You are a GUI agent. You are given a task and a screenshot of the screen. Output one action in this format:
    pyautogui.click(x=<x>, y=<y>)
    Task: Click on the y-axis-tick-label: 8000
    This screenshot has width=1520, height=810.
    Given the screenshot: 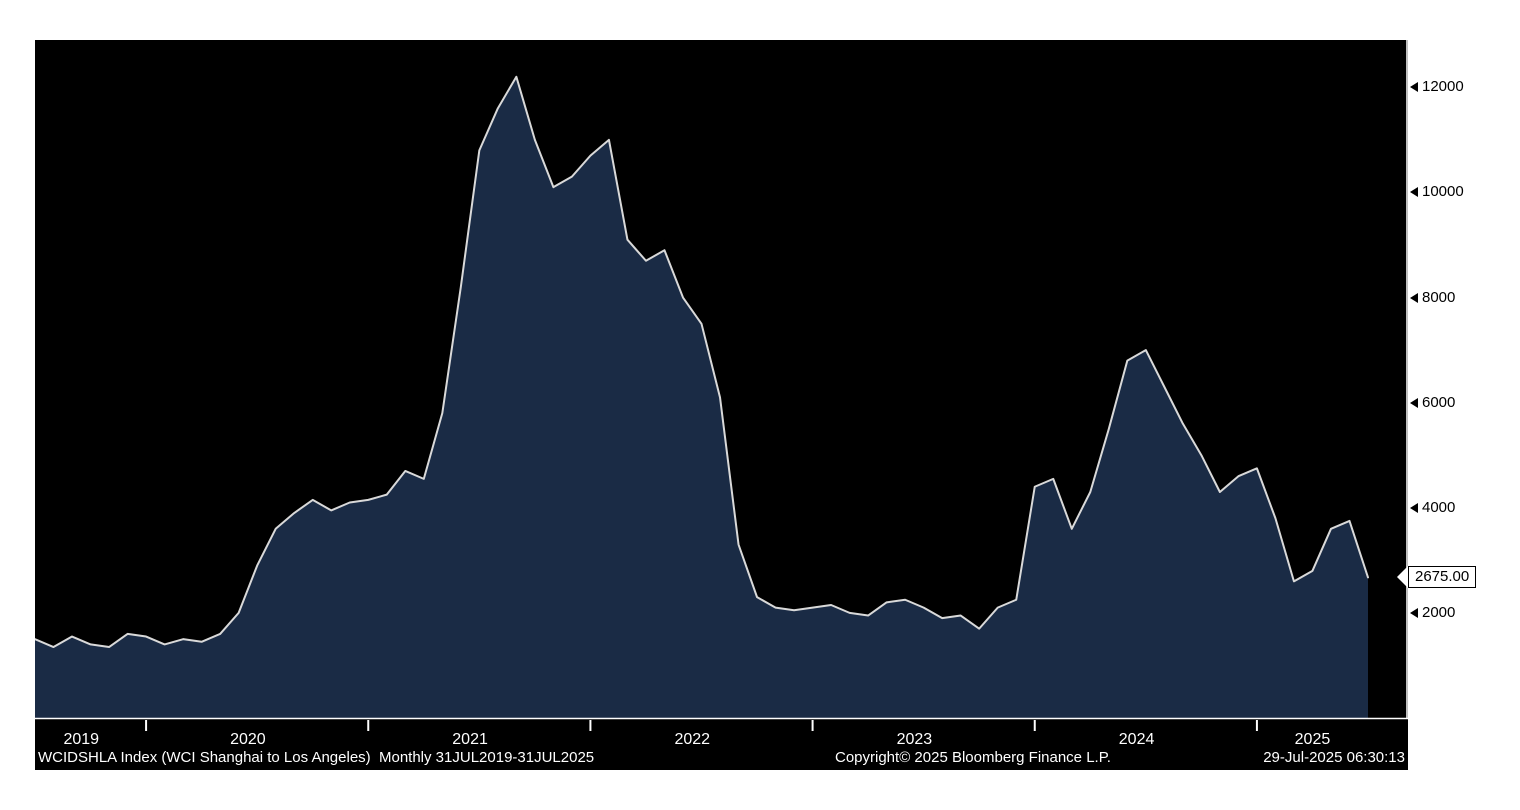 What is the action you would take?
    pyautogui.click(x=1439, y=297)
    